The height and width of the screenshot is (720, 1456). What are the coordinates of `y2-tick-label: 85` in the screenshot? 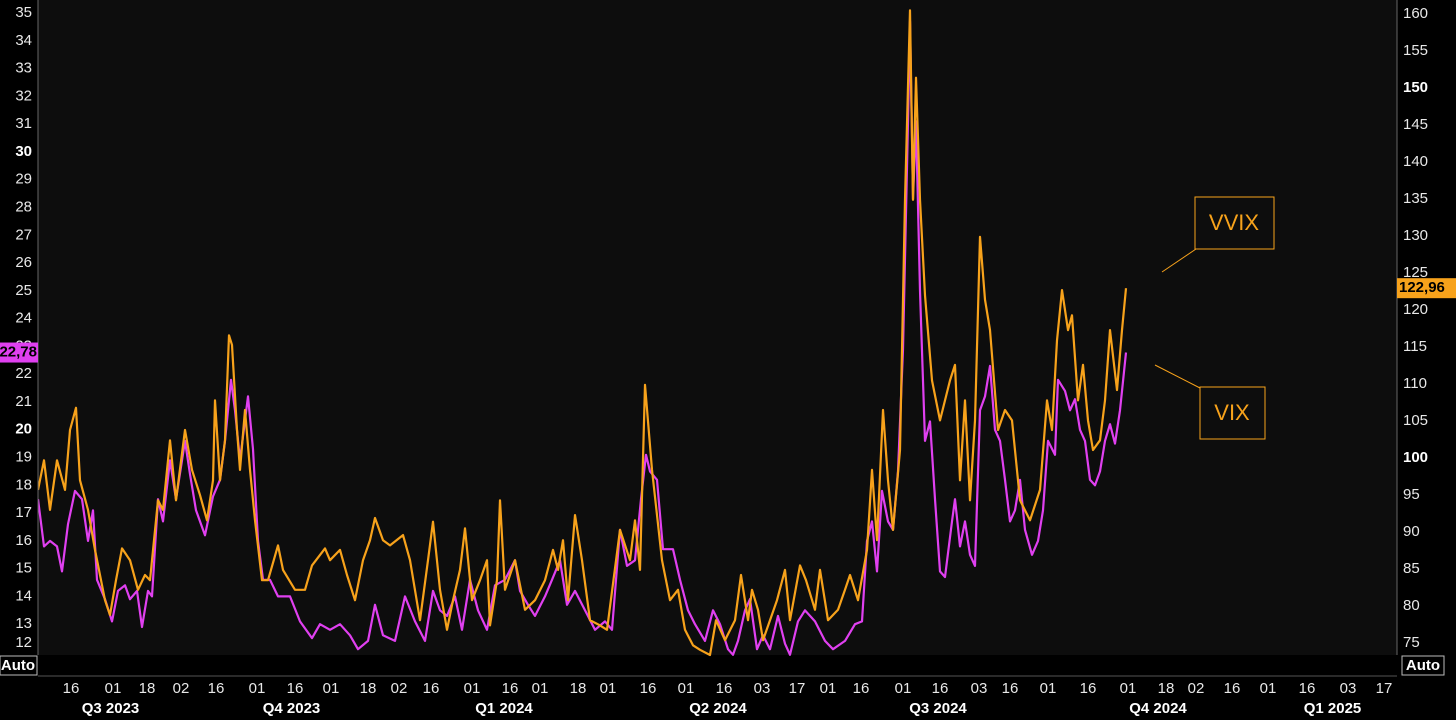 It's located at (1411, 568).